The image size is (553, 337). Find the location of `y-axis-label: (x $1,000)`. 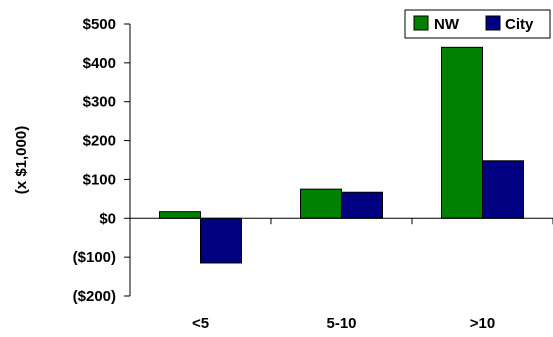

y-axis-label: (x $1,000) is located at coordinates (21, 160).